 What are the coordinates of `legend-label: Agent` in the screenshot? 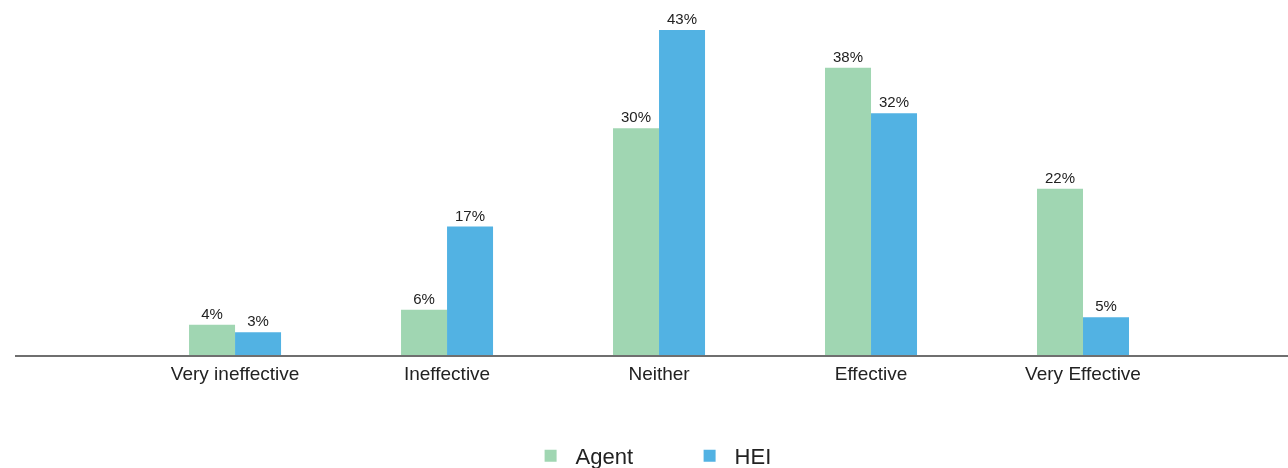 It's located at (604, 456).